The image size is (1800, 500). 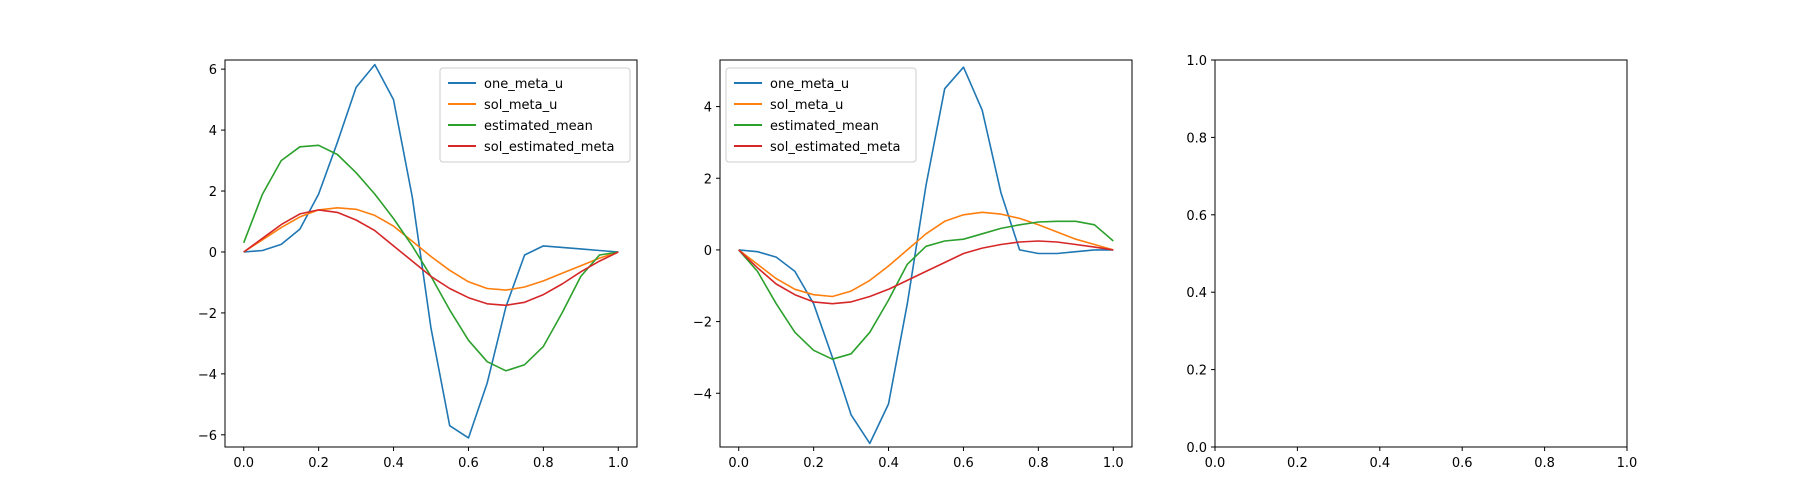 I want to click on y-tick-label: −6, so click(x=207, y=436).